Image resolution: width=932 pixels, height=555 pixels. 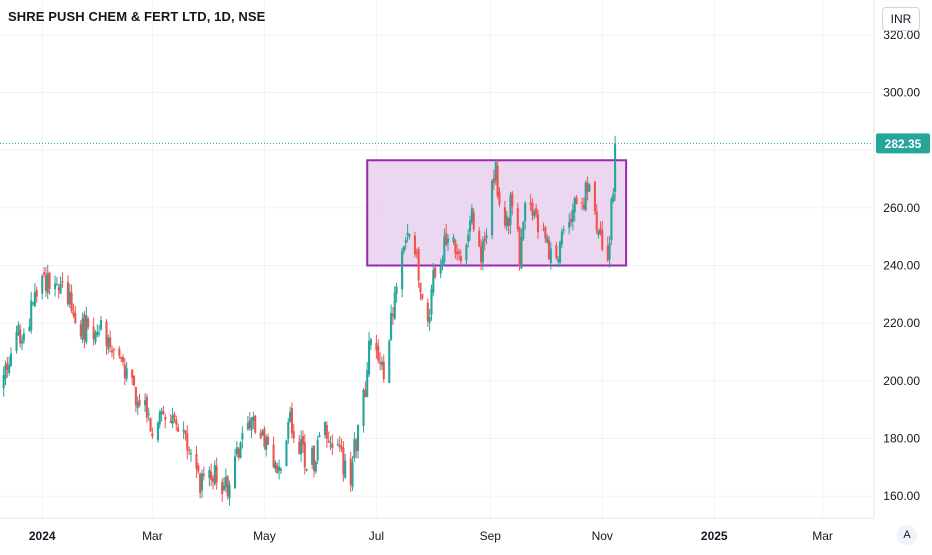 What do you see at coordinates (907, 535) in the screenshot?
I see `auto-scale-button: A` at bounding box center [907, 535].